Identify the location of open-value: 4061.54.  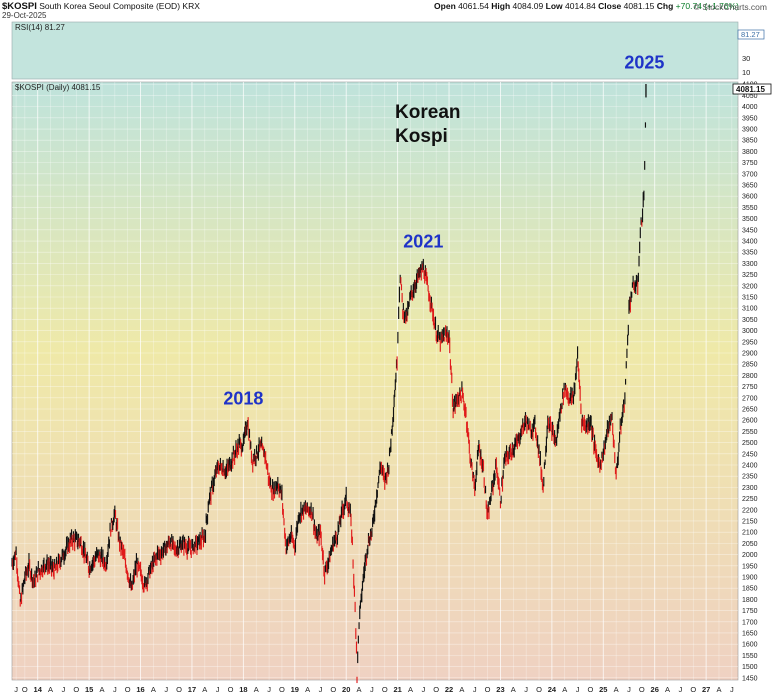
(473, 6).